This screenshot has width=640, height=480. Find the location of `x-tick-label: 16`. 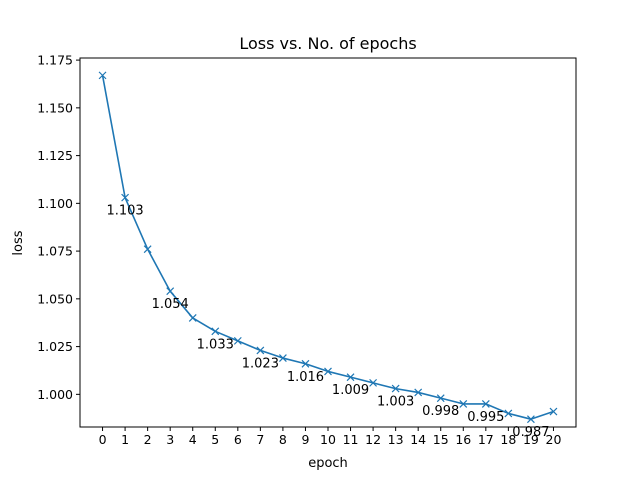

x-tick-label: 16 is located at coordinates (463, 439).